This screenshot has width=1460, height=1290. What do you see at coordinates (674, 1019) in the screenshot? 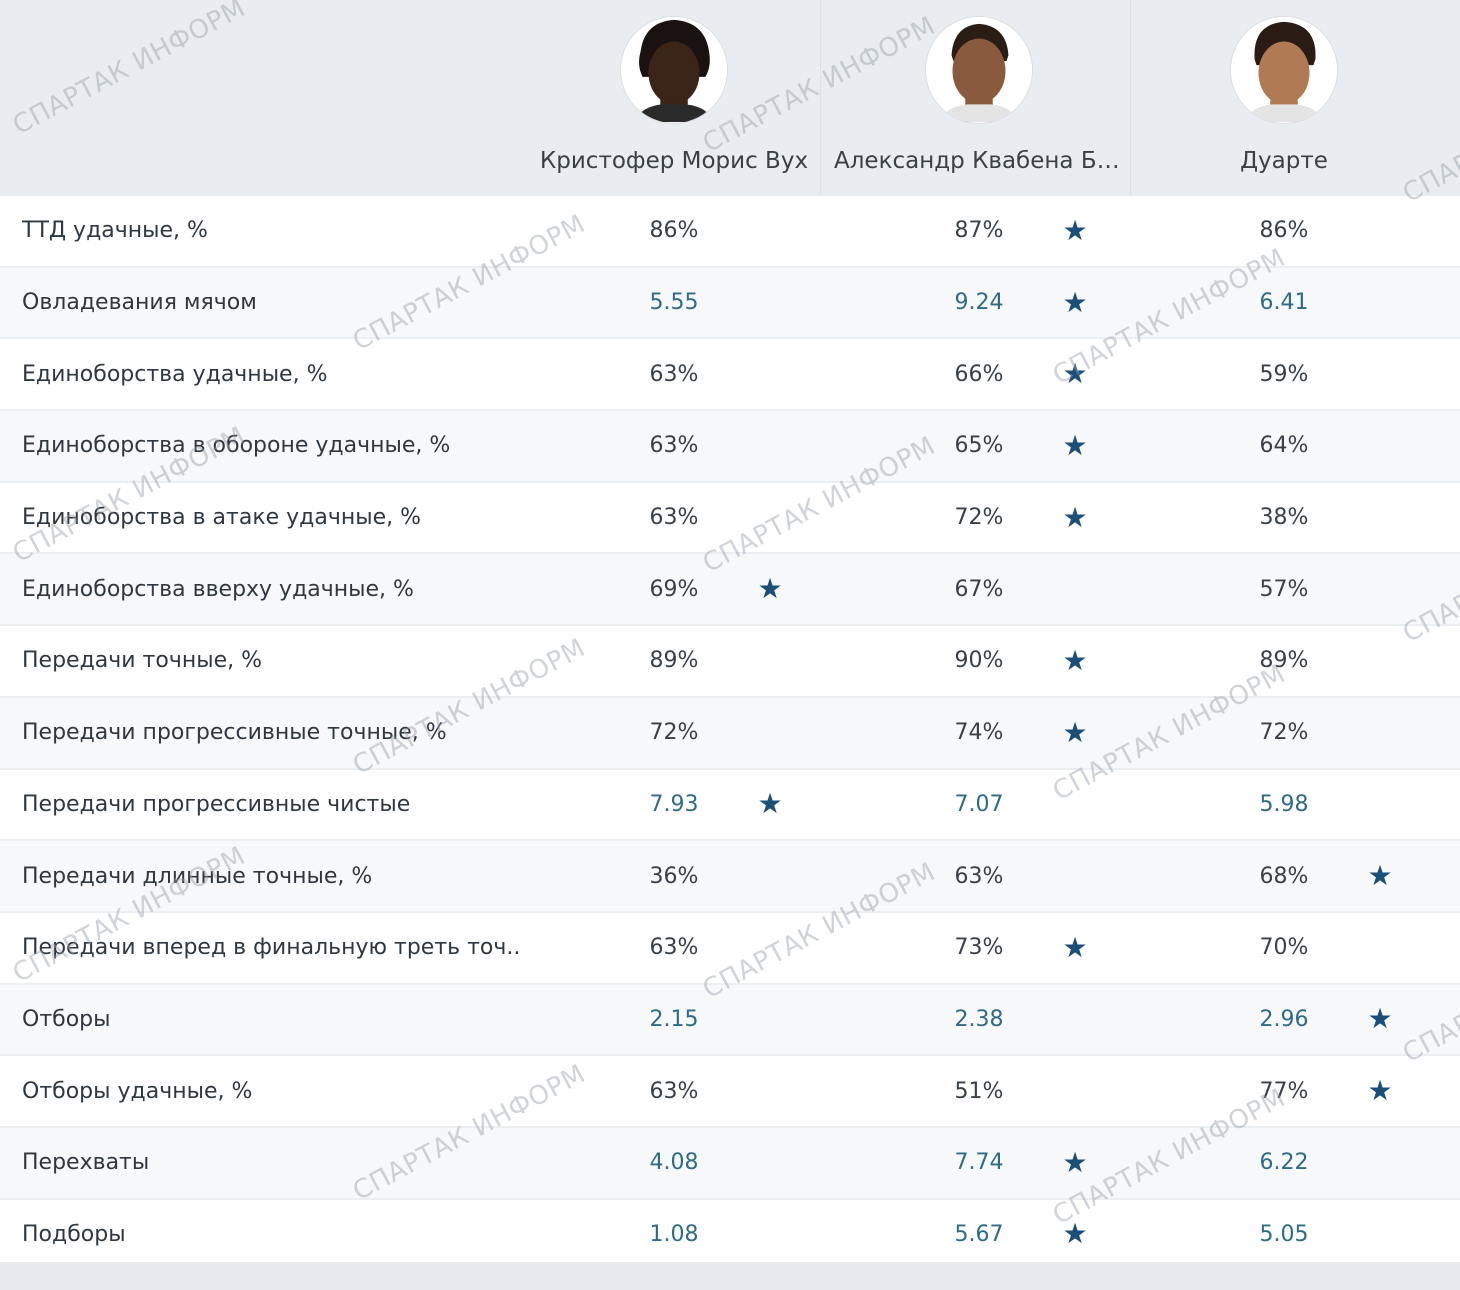
I see `metric-value: 2.15` at bounding box center [674, 1019].